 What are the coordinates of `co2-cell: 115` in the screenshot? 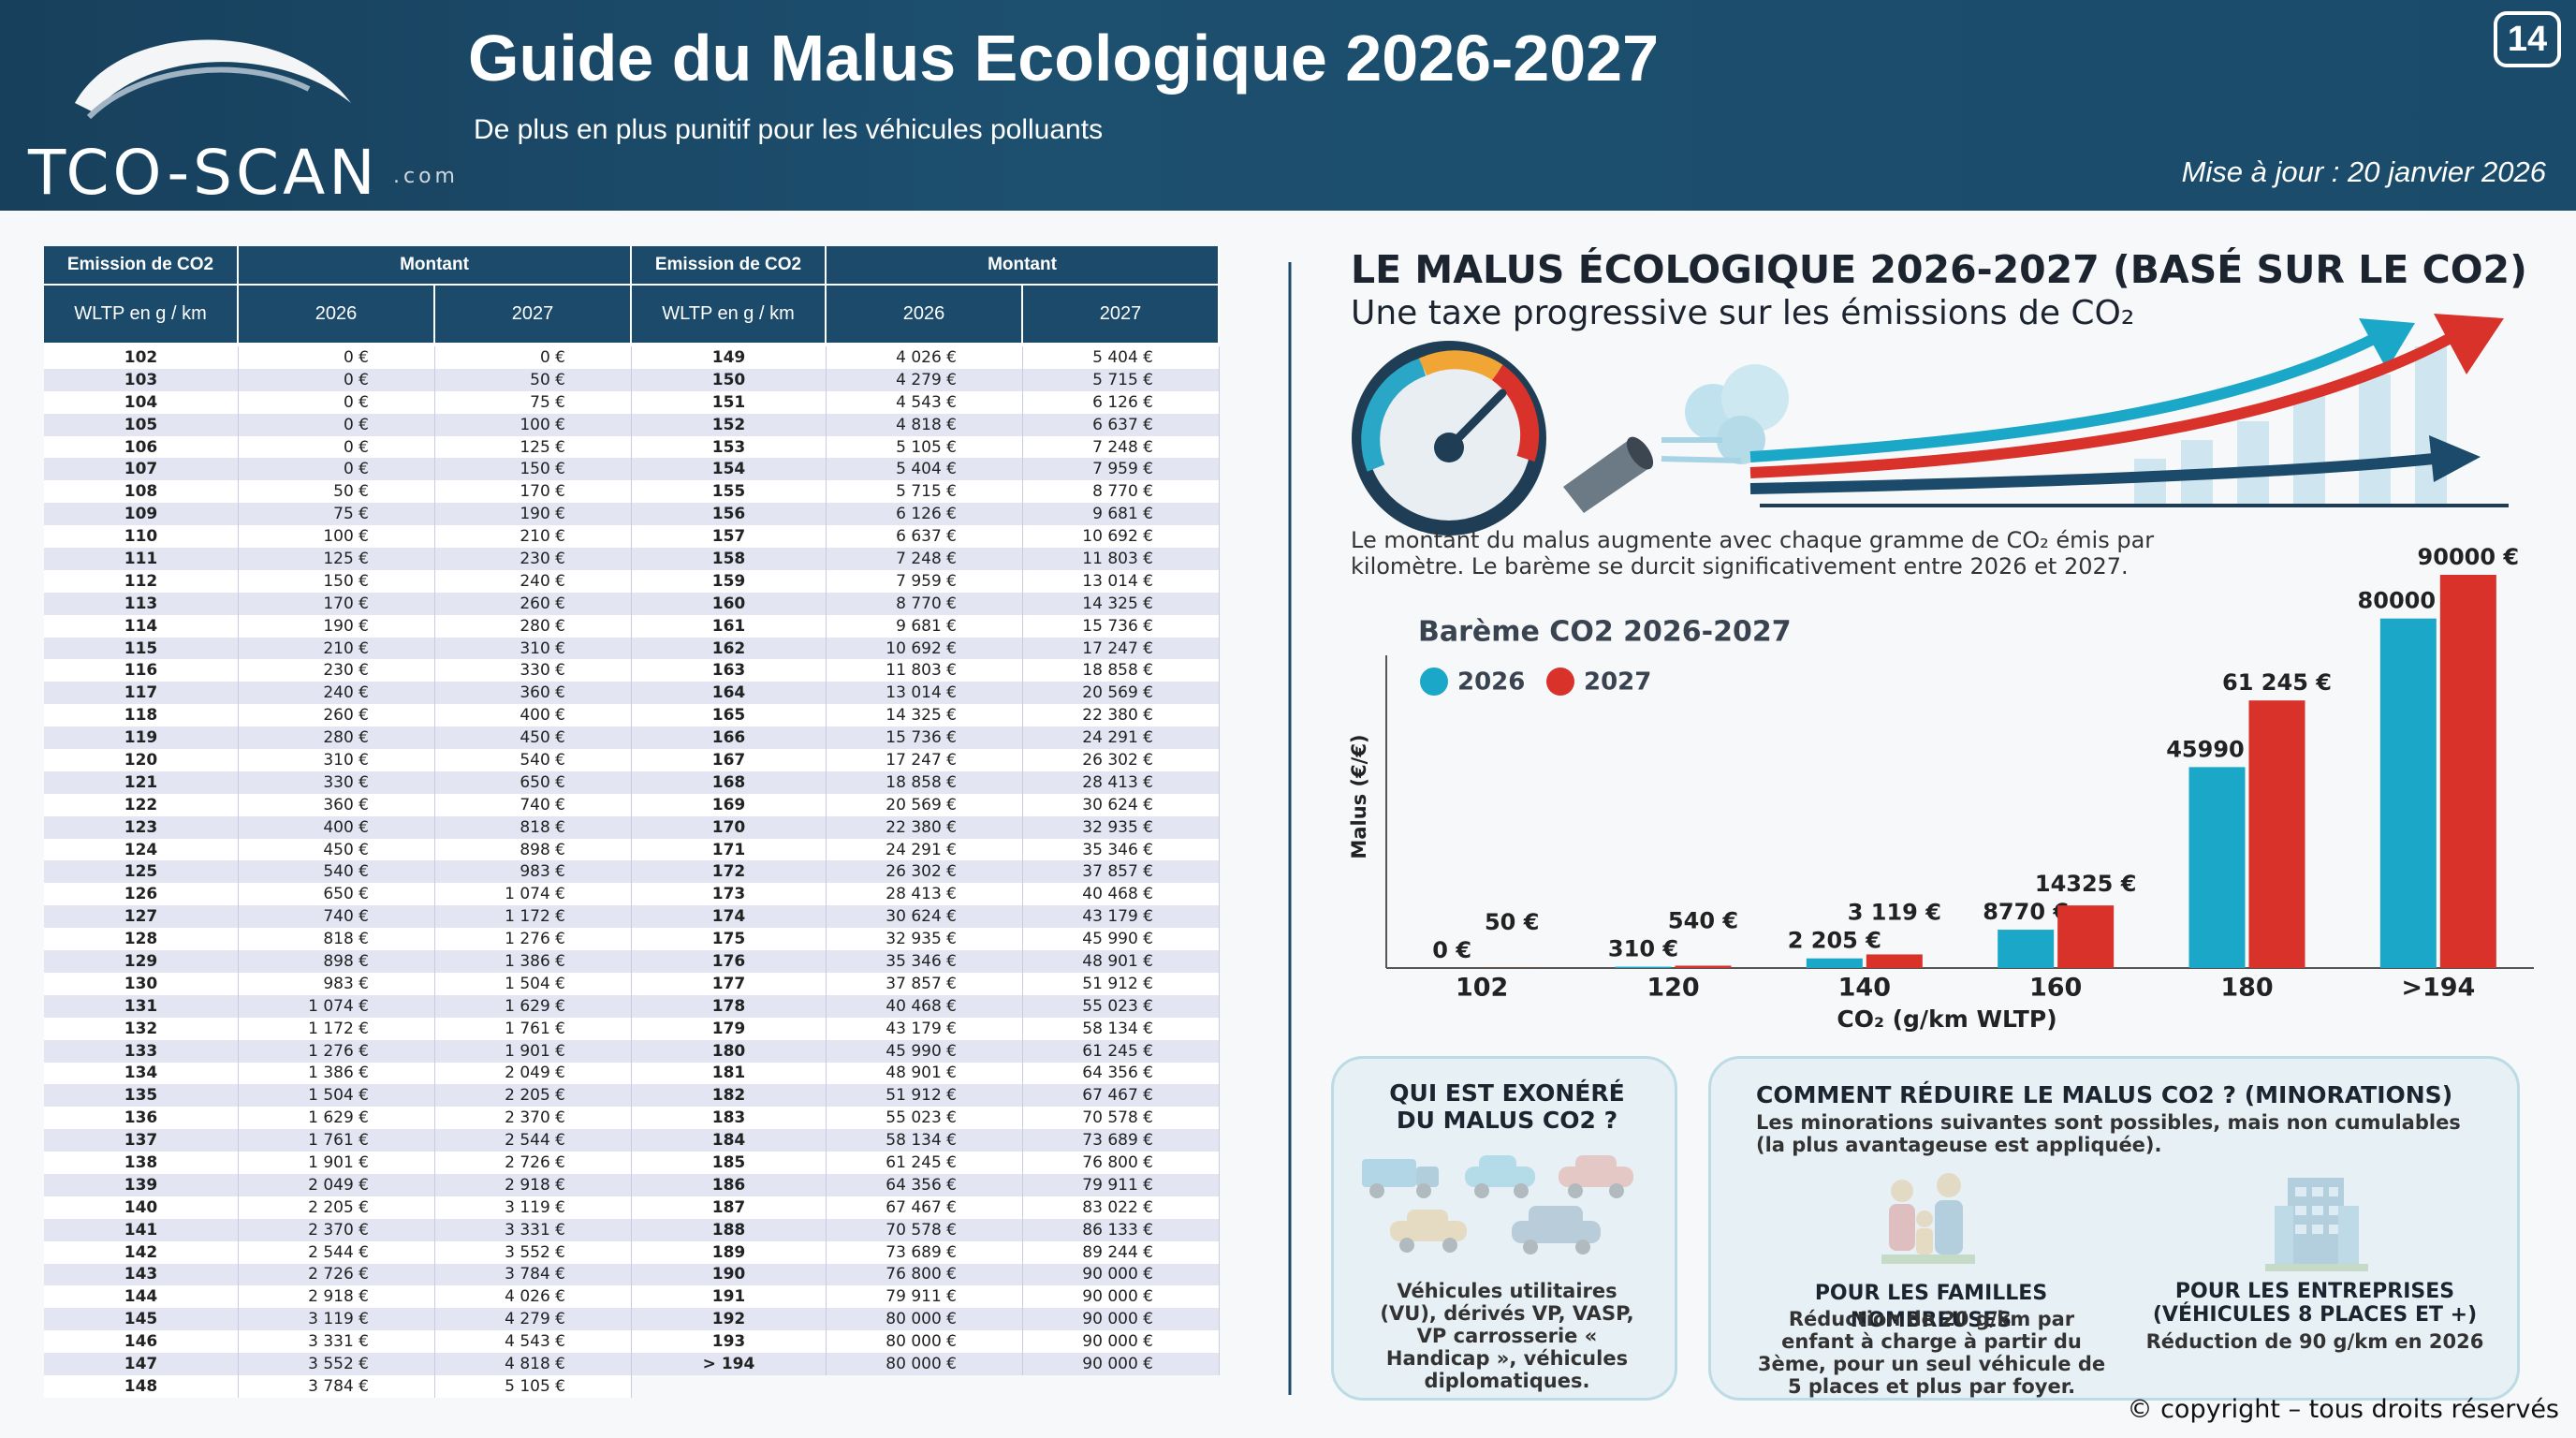 It's located at (141, 648).